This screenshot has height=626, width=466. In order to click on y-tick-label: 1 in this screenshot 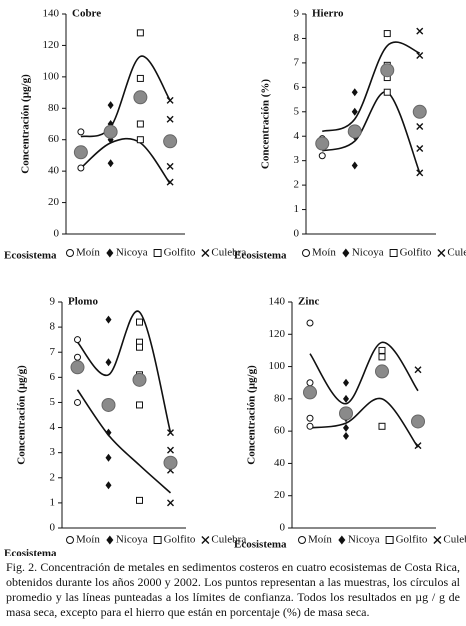, I will do `click(53, 502)`.